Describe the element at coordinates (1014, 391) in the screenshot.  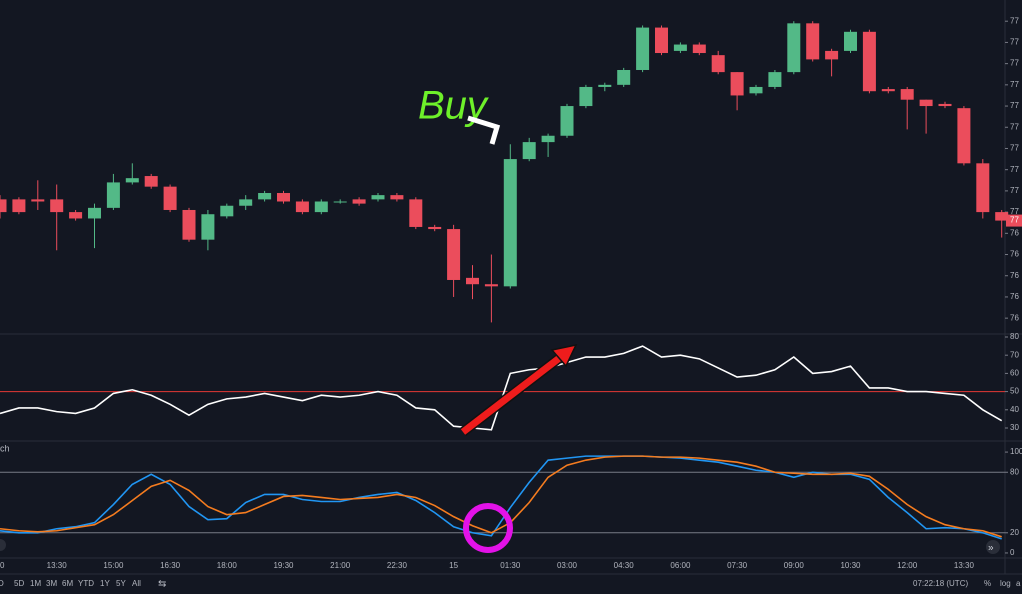
I see `y-tick-label: 50` at that location.